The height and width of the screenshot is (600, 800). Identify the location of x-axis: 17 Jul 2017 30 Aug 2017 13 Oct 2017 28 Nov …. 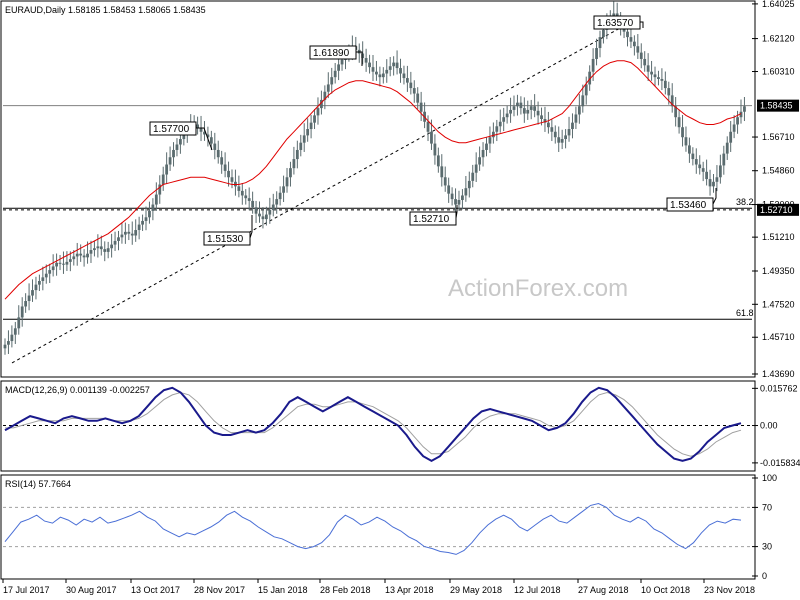
(378, 587).